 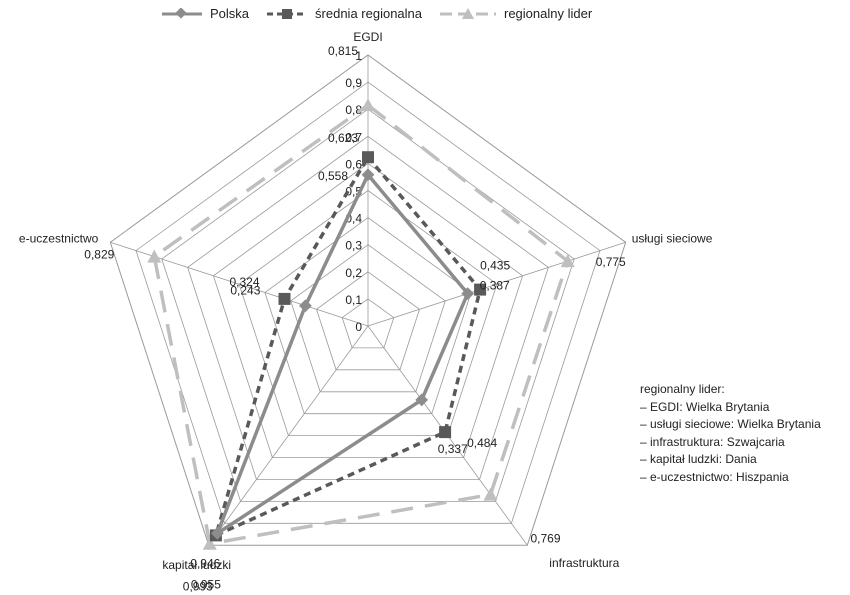 What do you see at coordinates (287, 13) in the screenshot?
I see `legend-swatch-srednia` at bounding box center [287, 13].